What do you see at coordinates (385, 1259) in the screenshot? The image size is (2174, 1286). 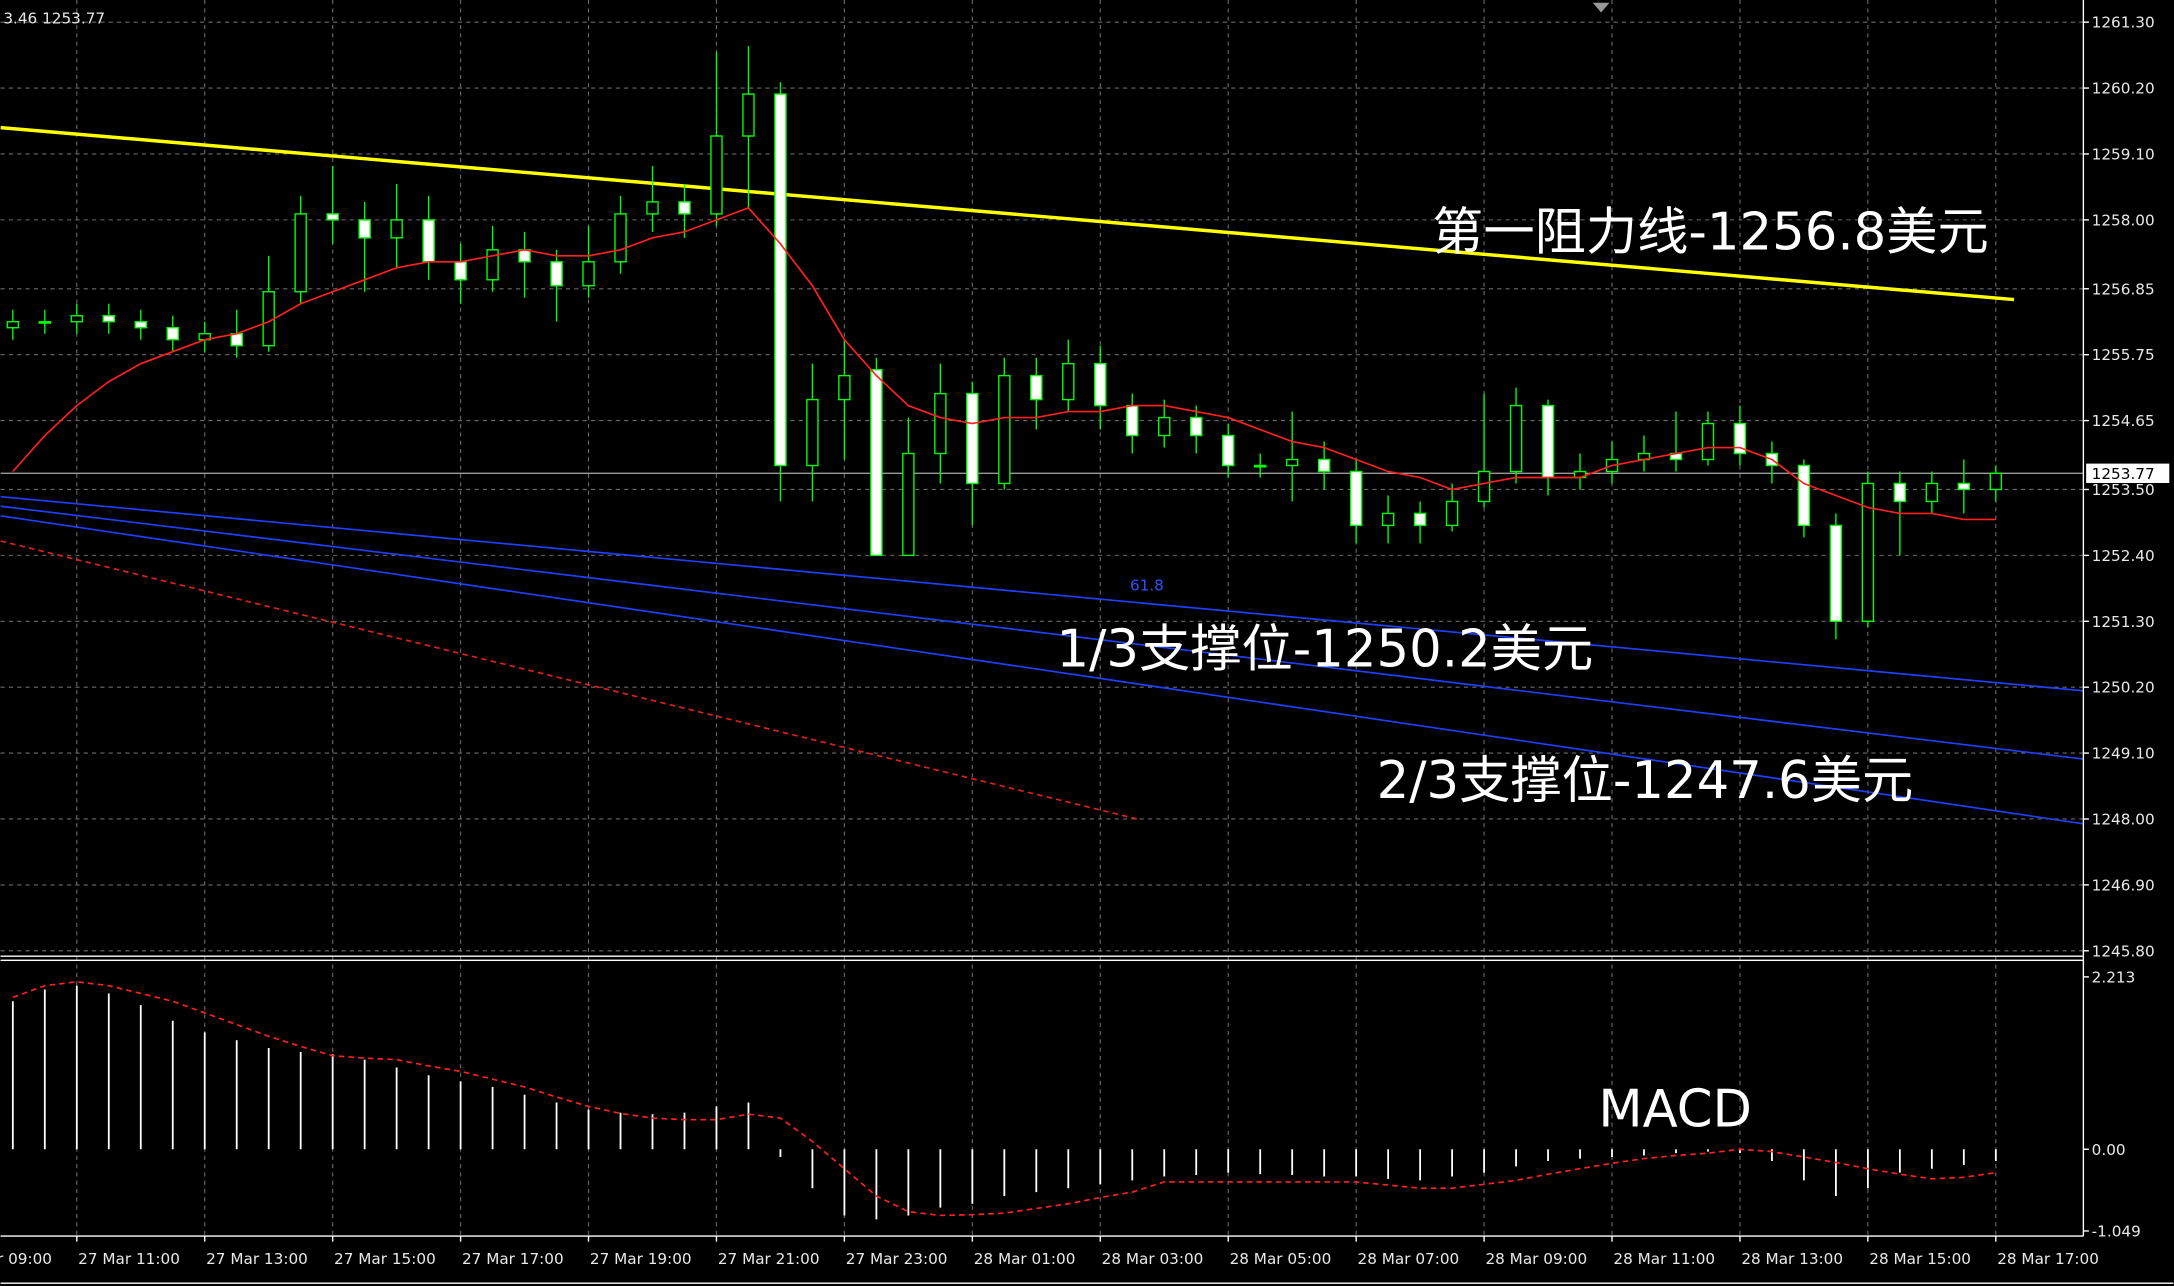 I see `x-tick-label: 27 Mar 15:00` at bounding box center [385, 1259].